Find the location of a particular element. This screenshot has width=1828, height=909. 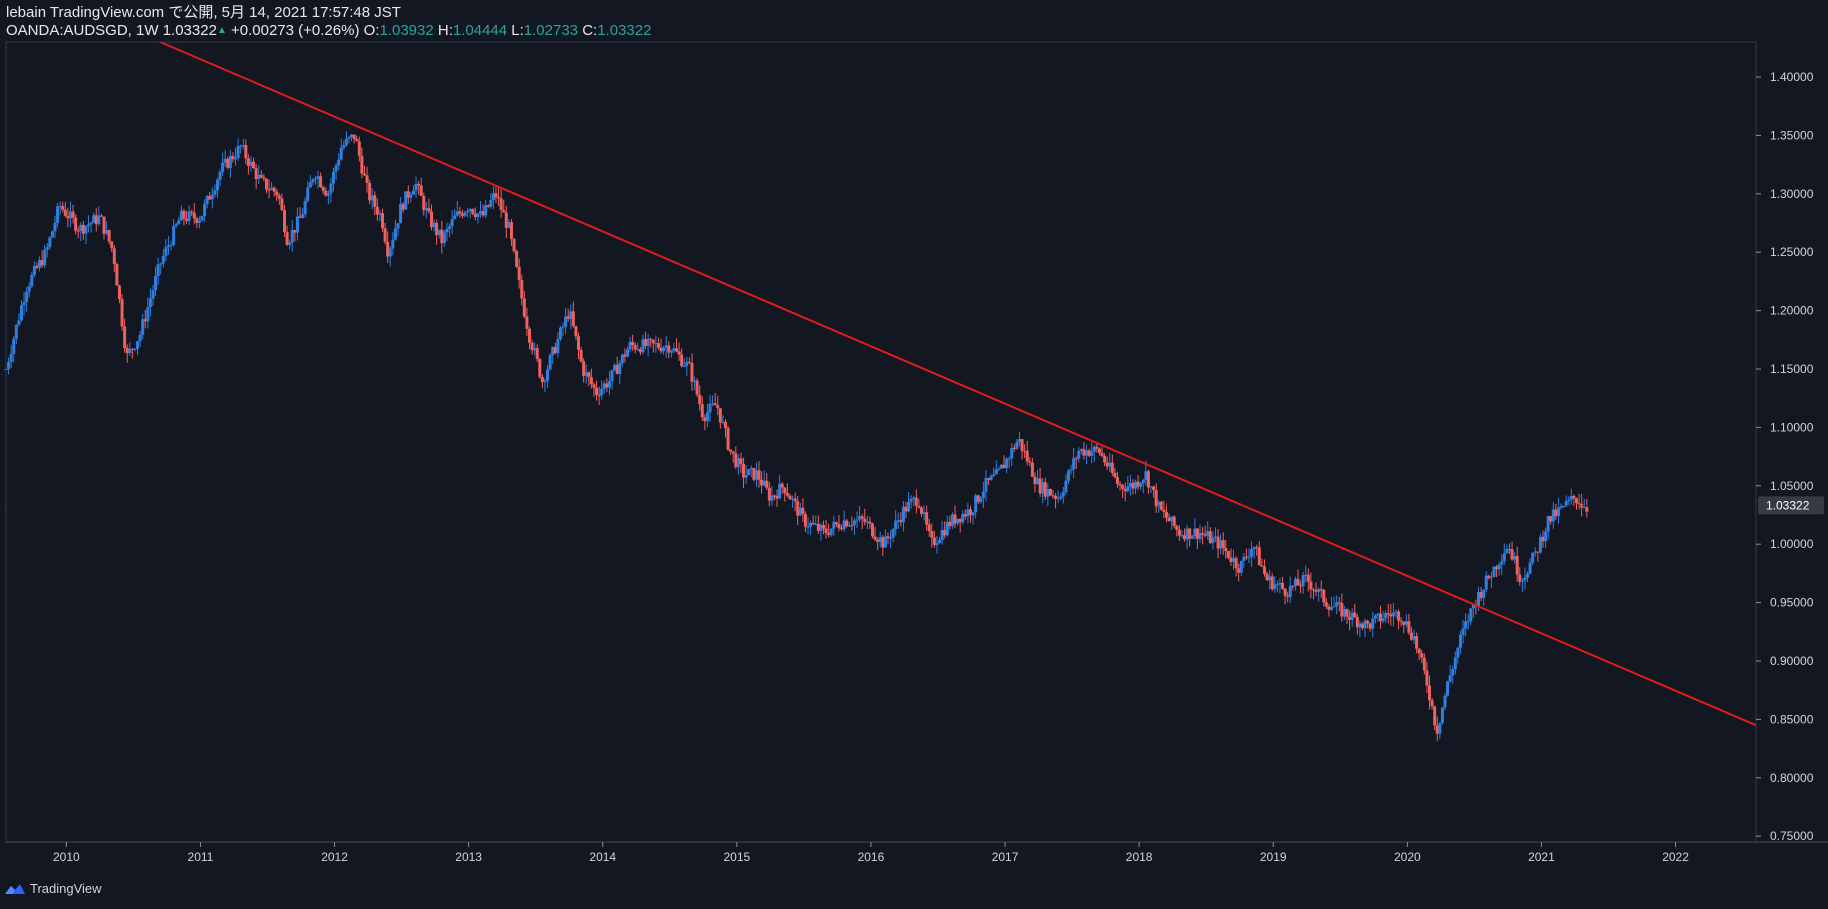

x-tick-label: 2015 is located at coordinates (736, 857).